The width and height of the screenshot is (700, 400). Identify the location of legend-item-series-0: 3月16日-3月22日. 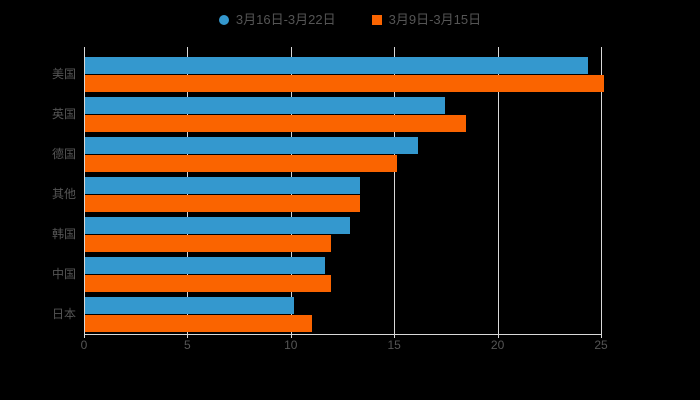
(277, 19).